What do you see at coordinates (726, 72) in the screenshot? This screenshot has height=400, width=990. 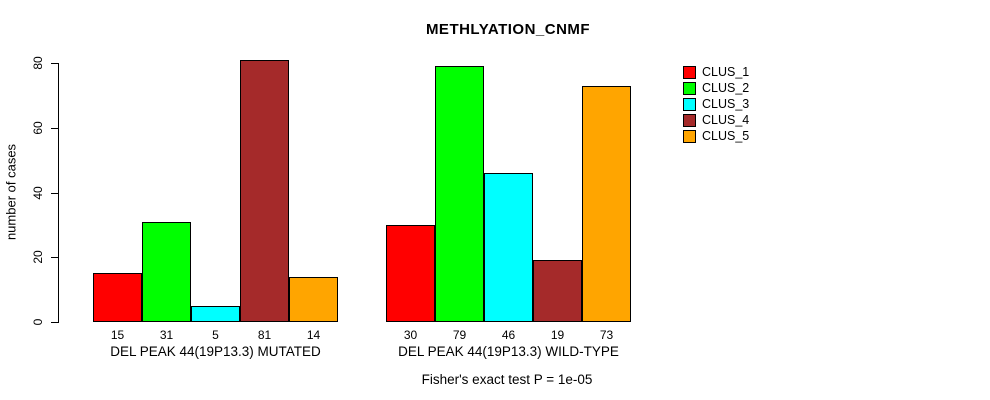 I see `legend-label-clus-1: CLUS_1` at bounding box center [726, 72].